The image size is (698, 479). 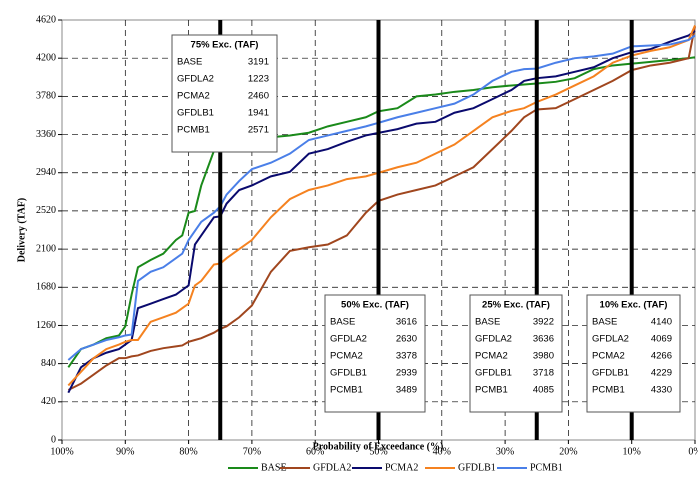 I want to click on annotation-value: 3616, so click(x=406, y=322).